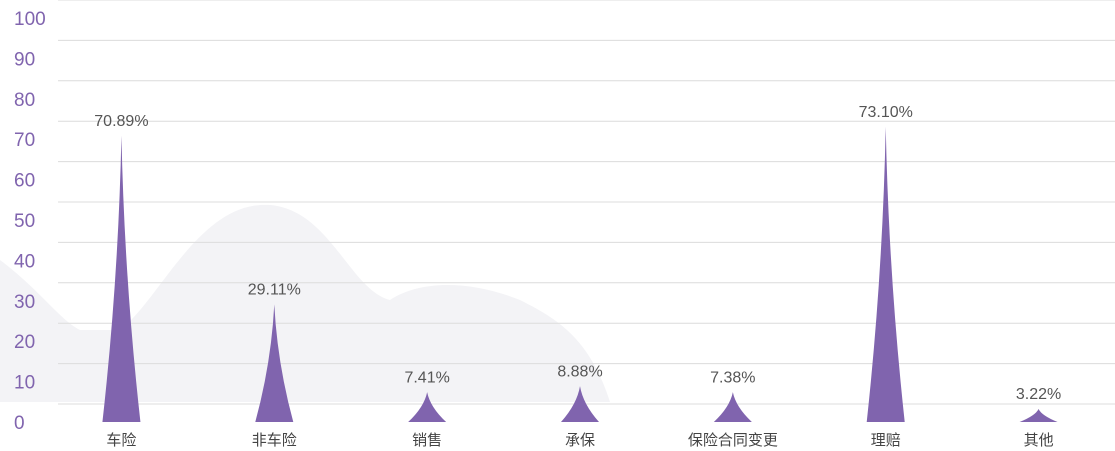 The image size is (1115, 451). Describe the element at coordinates (24, 59) in the screenshot. I see `y-tick-label: 90` at that location.